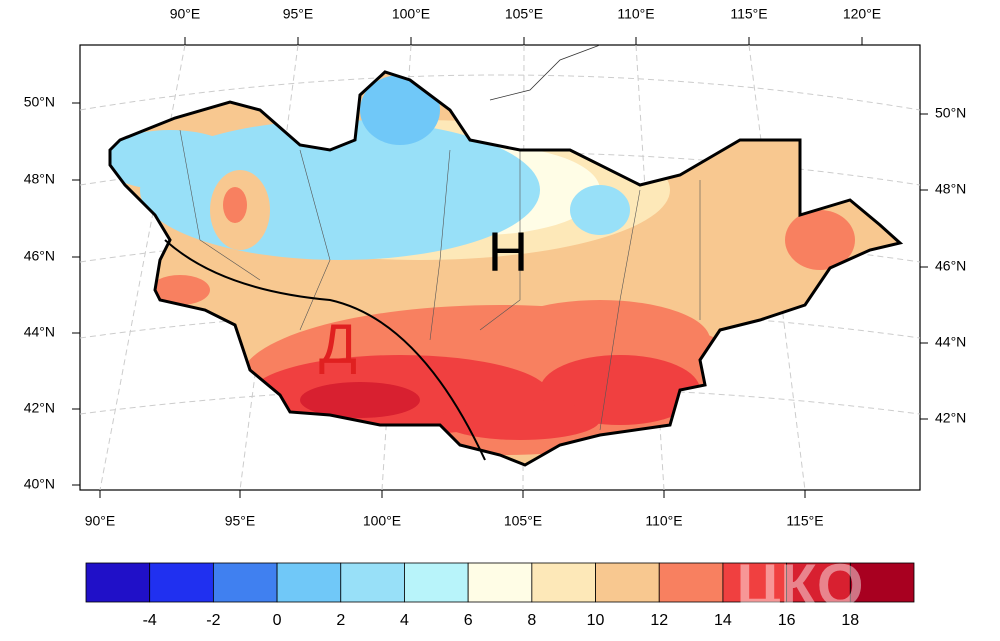 This screenshot has width=1000, height=641. What do you see at coordinates (340, 620) in the screenshot?
I see `colorbar-label: 2` at bounding box center [340, 620].